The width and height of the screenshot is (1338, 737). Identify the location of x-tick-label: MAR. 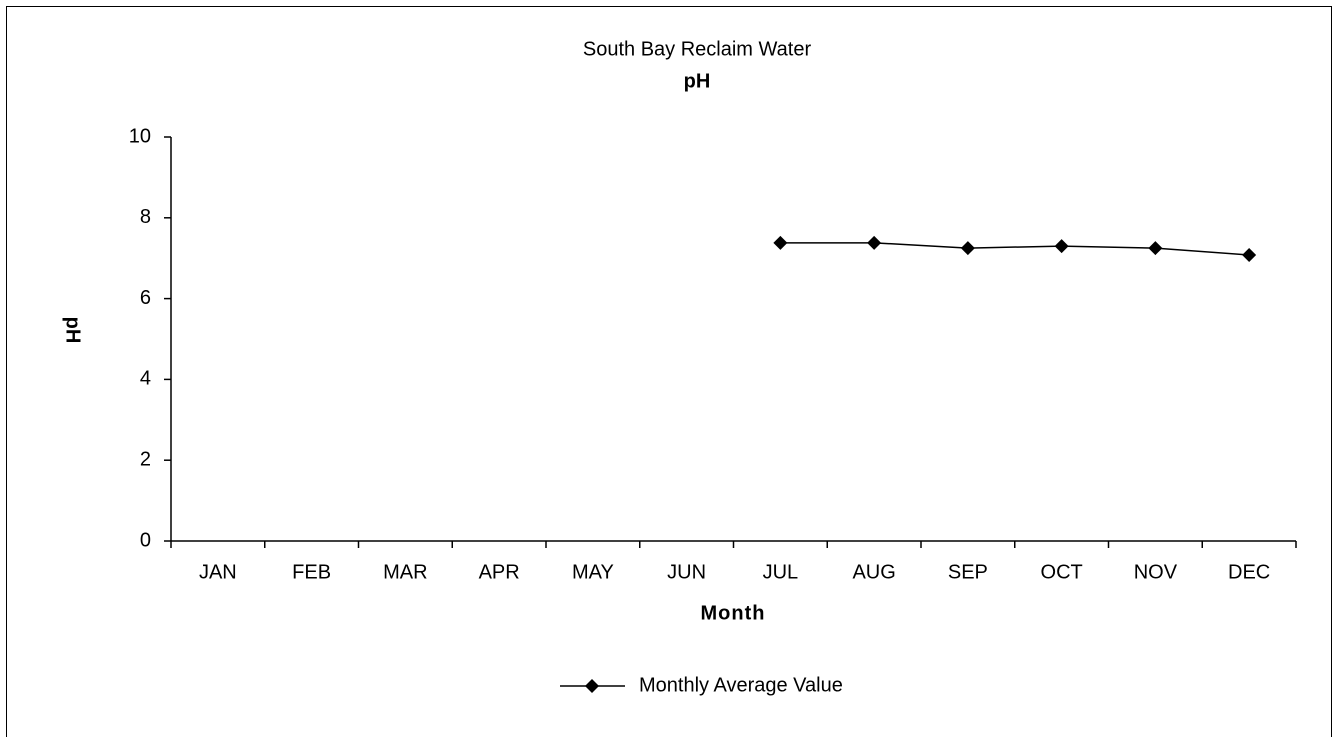
(405, 572).